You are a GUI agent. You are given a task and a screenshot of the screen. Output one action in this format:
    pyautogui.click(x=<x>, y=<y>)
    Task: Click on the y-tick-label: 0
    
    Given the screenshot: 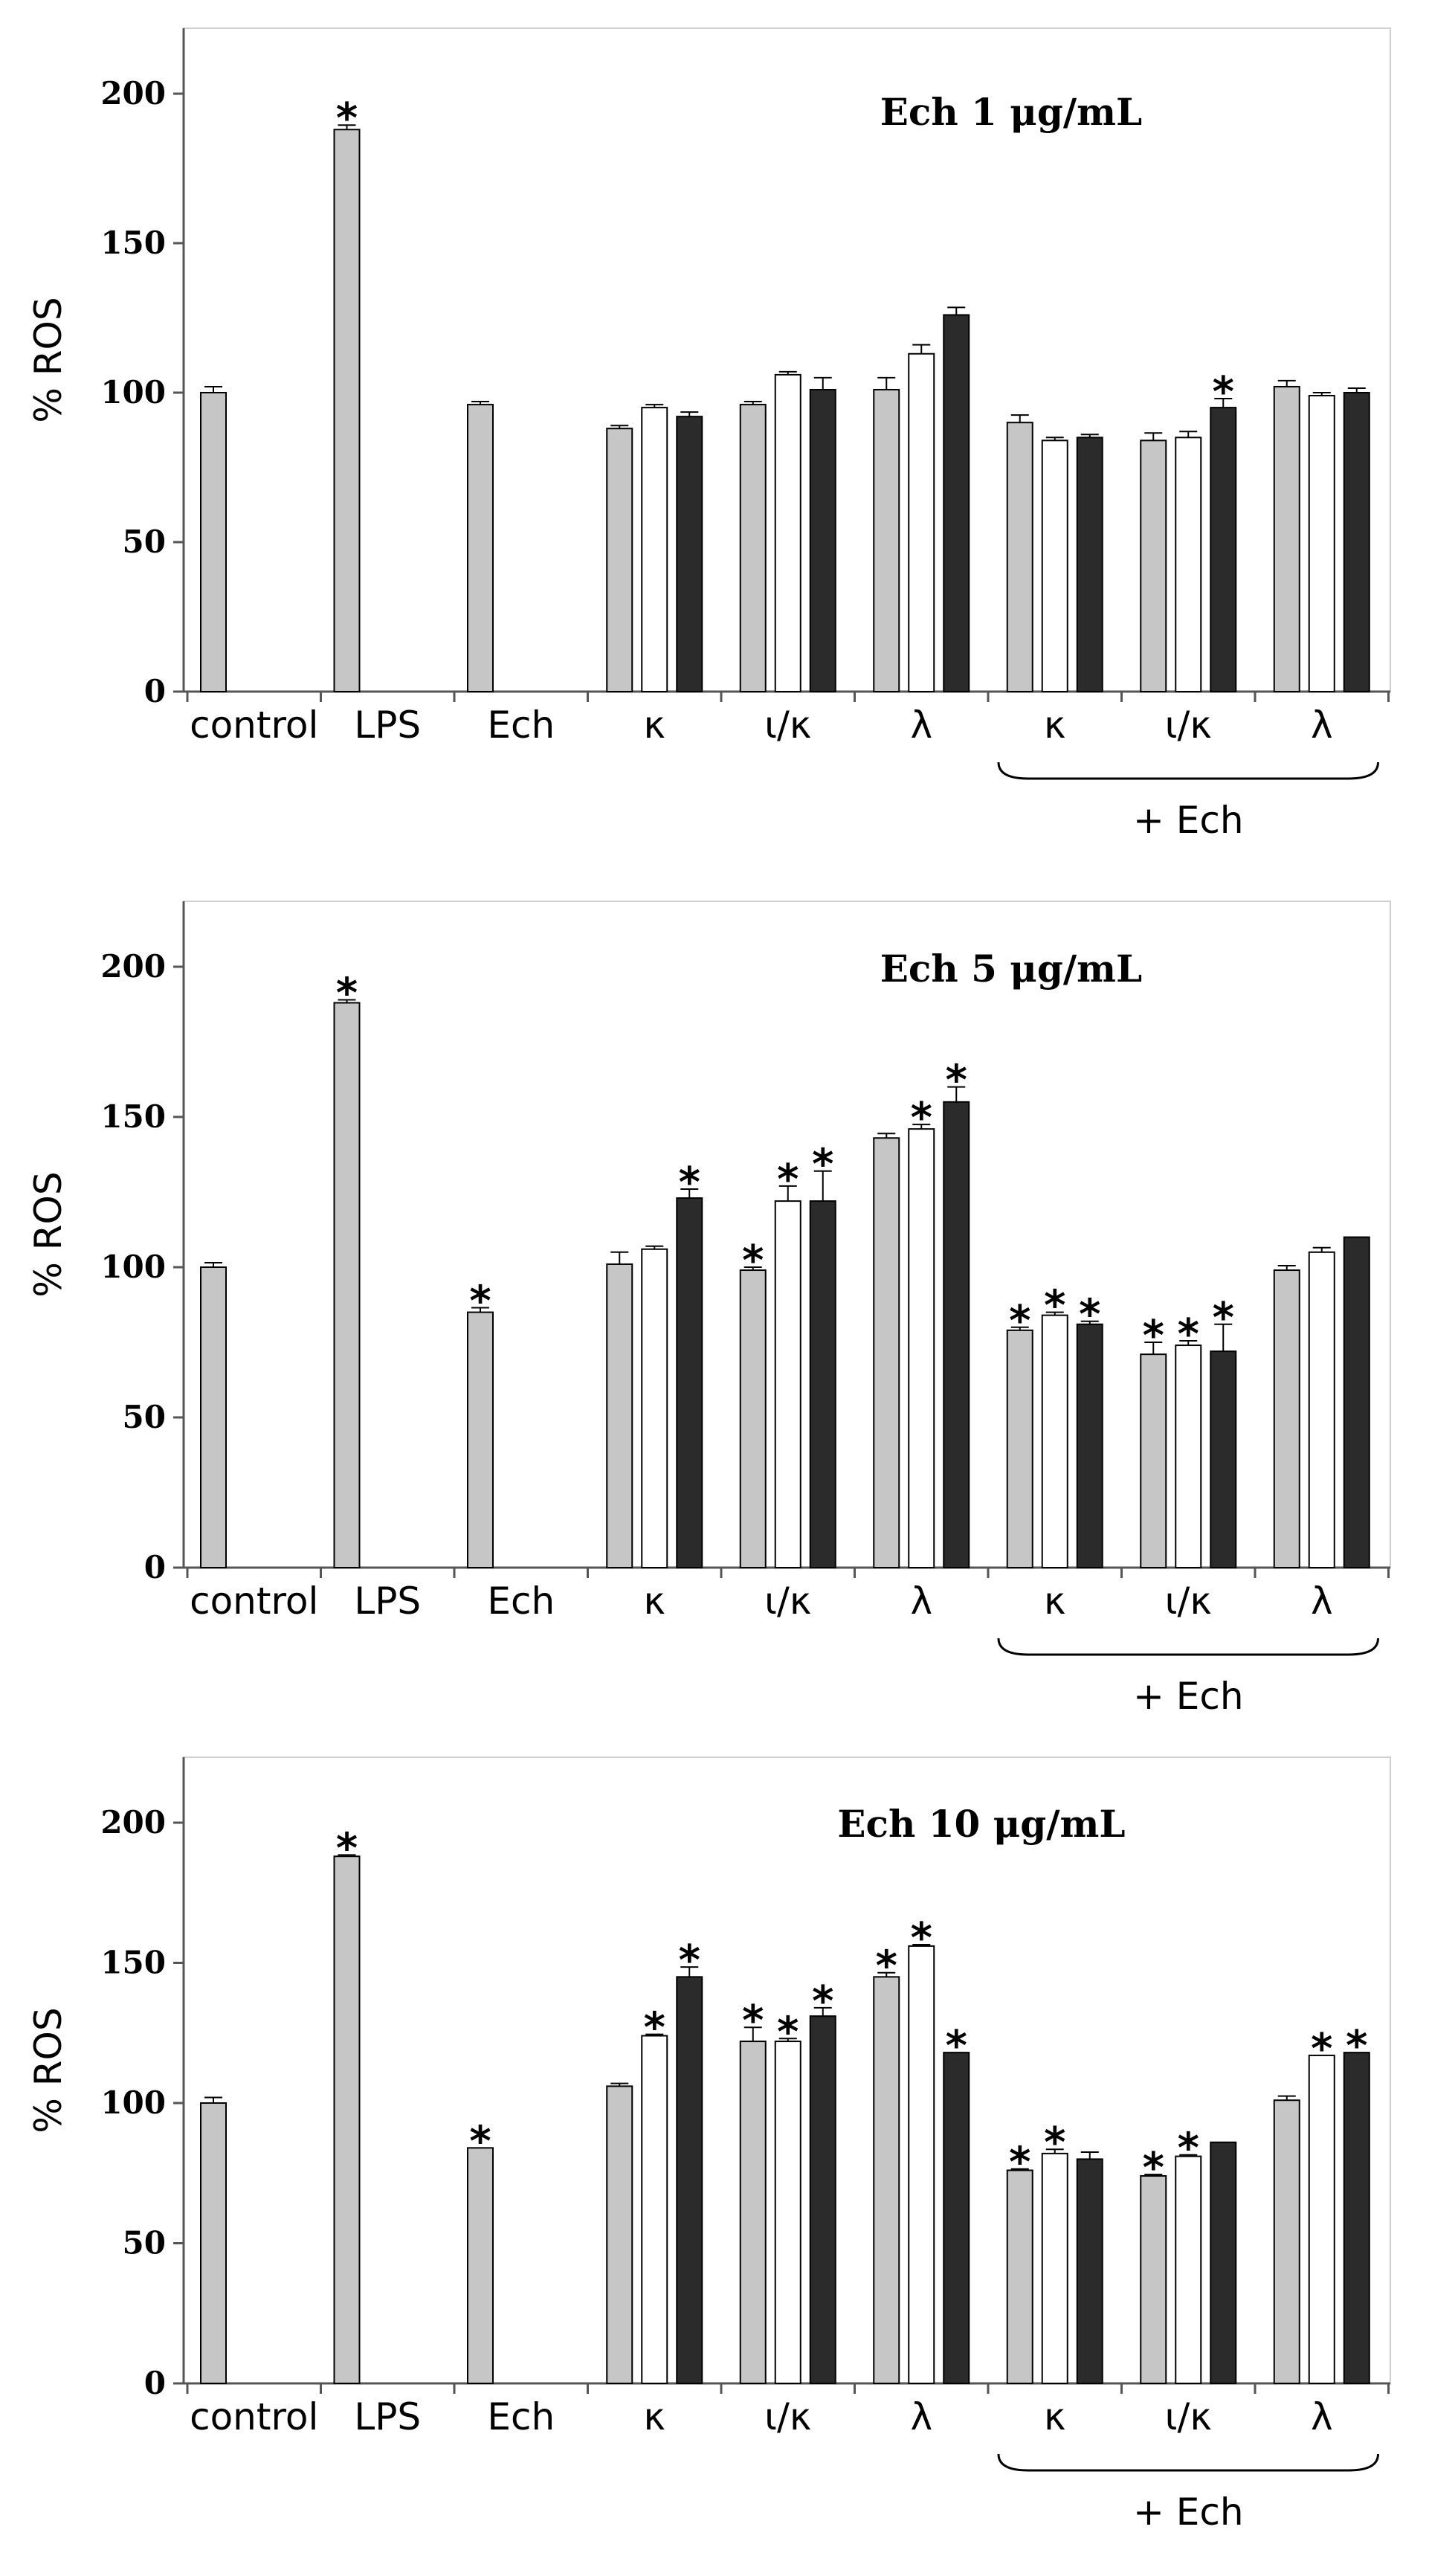 What is the action you would take?
    pyautogui.click(x=155, y=2383)
    